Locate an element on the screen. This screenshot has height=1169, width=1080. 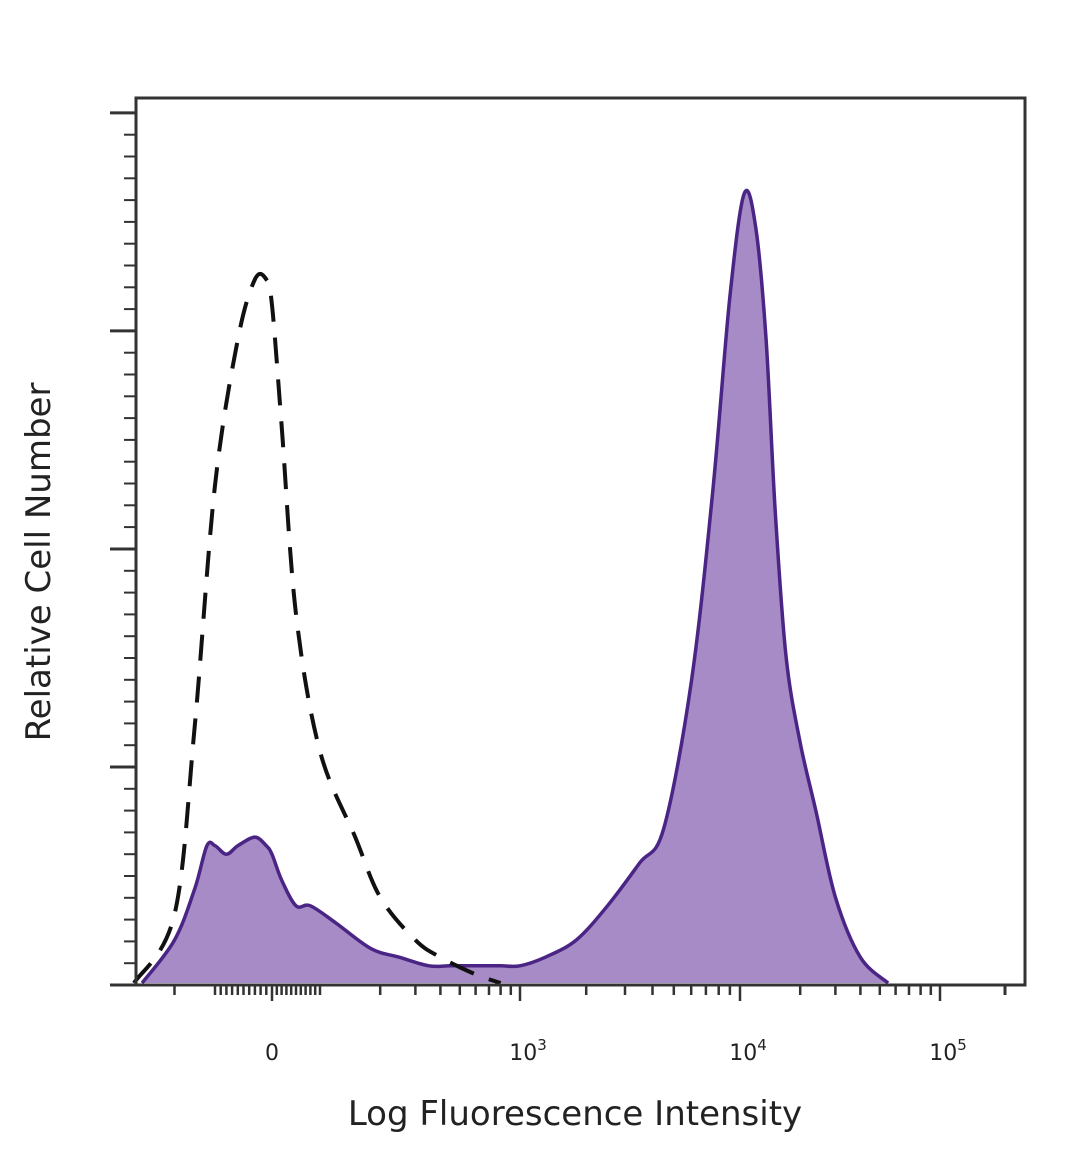
x-tick-label: 0 is located at coordinates (272, 1053).